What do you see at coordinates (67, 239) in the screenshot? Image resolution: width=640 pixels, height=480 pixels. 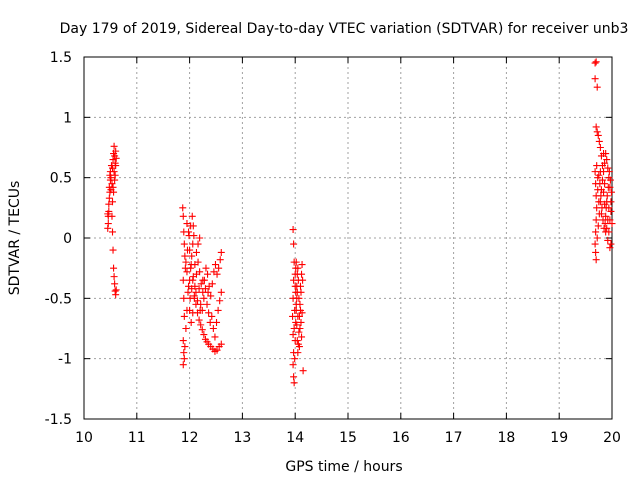 I see `y-tick-label: 0` at bounding box center [67, 239].